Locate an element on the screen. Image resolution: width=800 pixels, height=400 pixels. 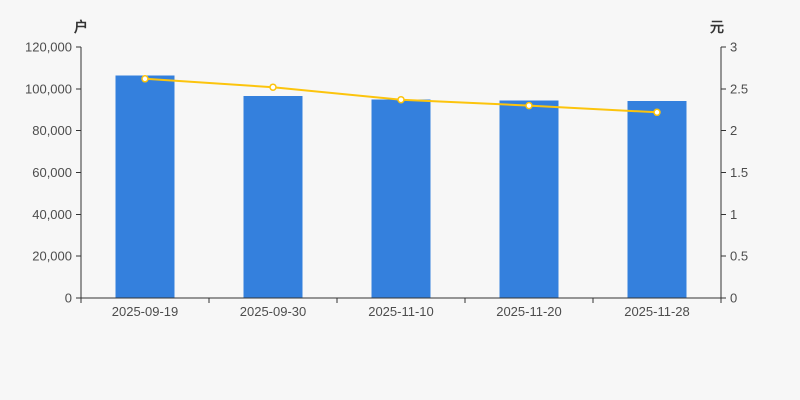
left-axis-unit-label: 户 is located at coordinates (81, 27).